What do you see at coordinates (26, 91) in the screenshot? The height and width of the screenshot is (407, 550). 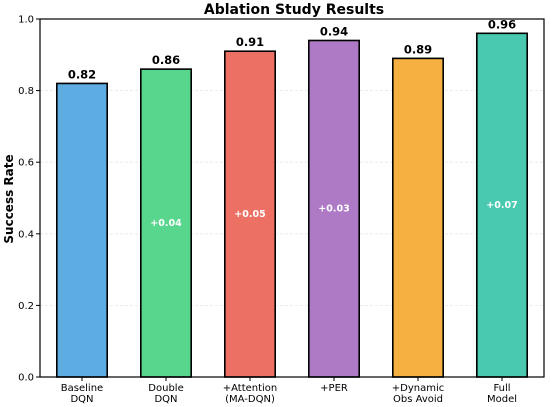 I see `y-tick-label: 0.8` at bounding box center [26, 91].